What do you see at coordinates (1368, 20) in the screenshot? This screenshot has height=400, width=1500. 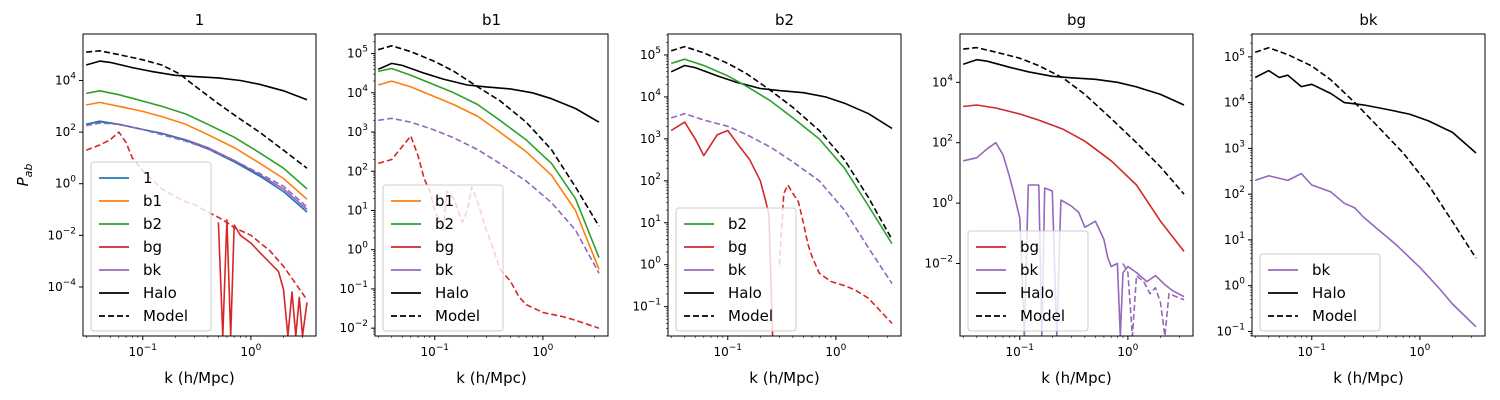 I see `panel-title: bk` at bounding box center [1368, 20].